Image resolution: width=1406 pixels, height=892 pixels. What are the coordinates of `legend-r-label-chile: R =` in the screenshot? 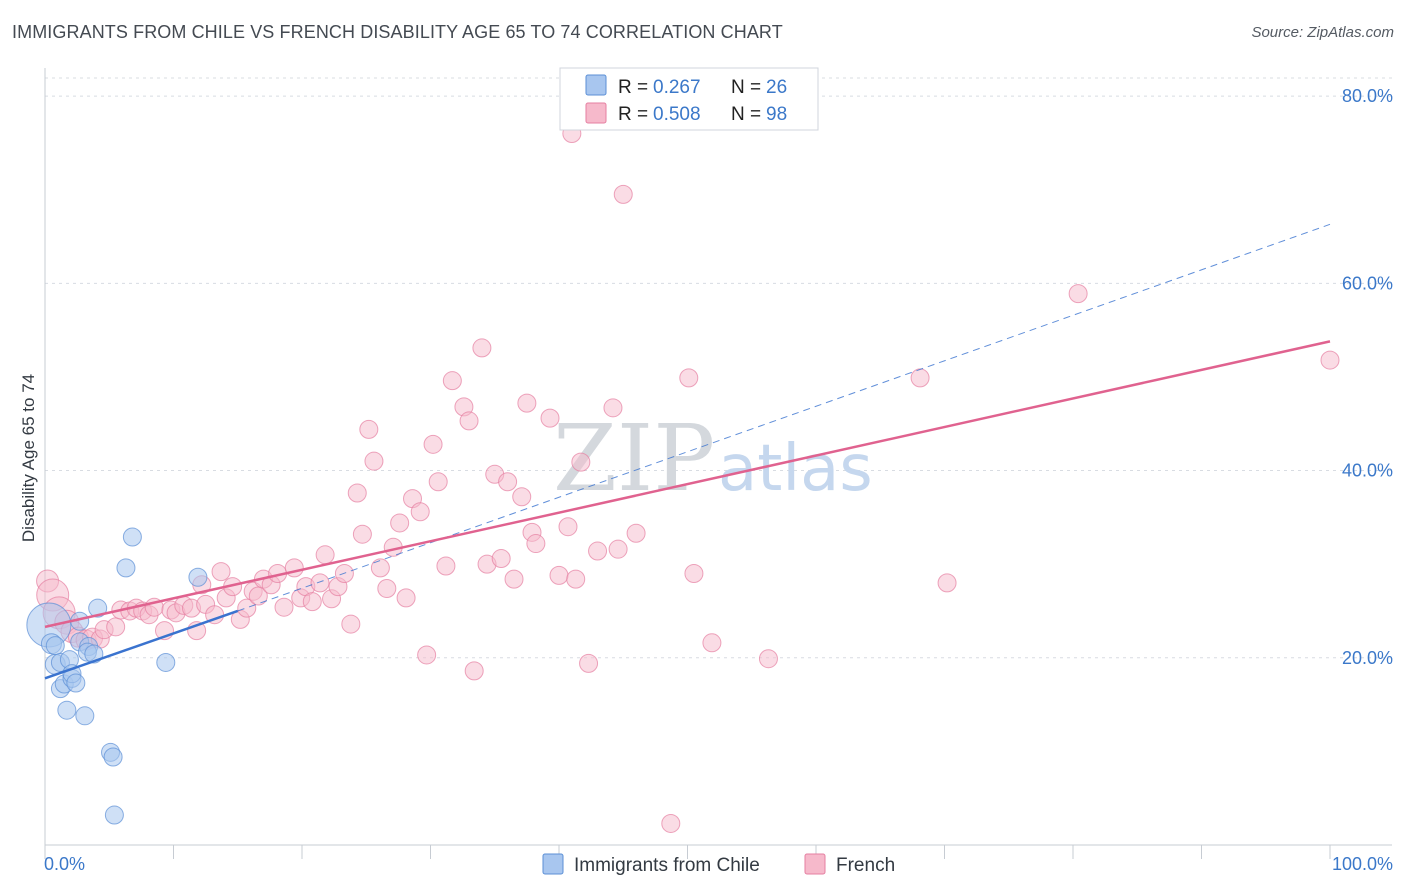 It's located at (633, 87).